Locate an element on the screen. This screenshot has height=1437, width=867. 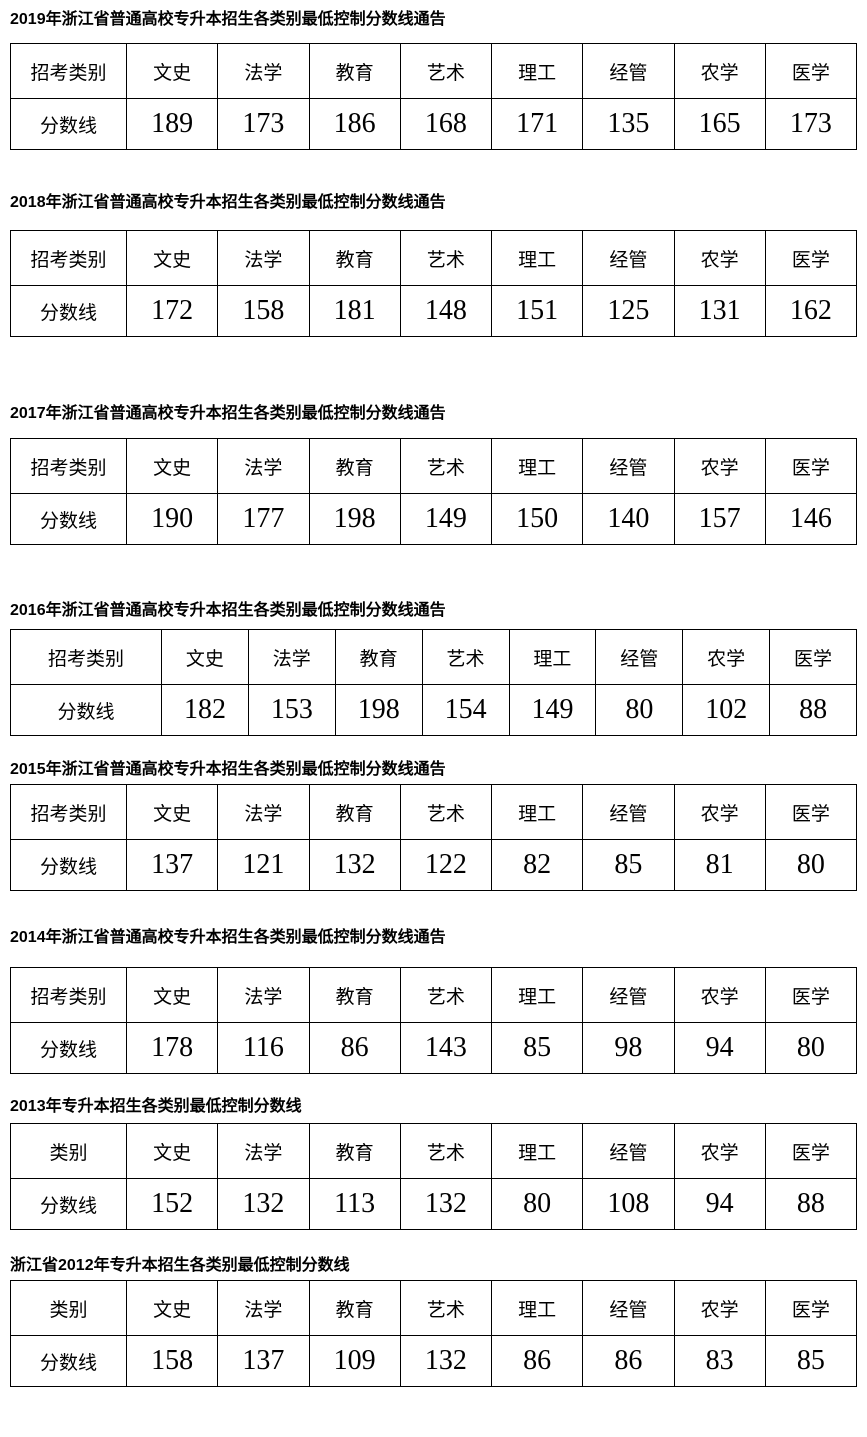
score-cell: 143 is located at coordinates (446, 1048).